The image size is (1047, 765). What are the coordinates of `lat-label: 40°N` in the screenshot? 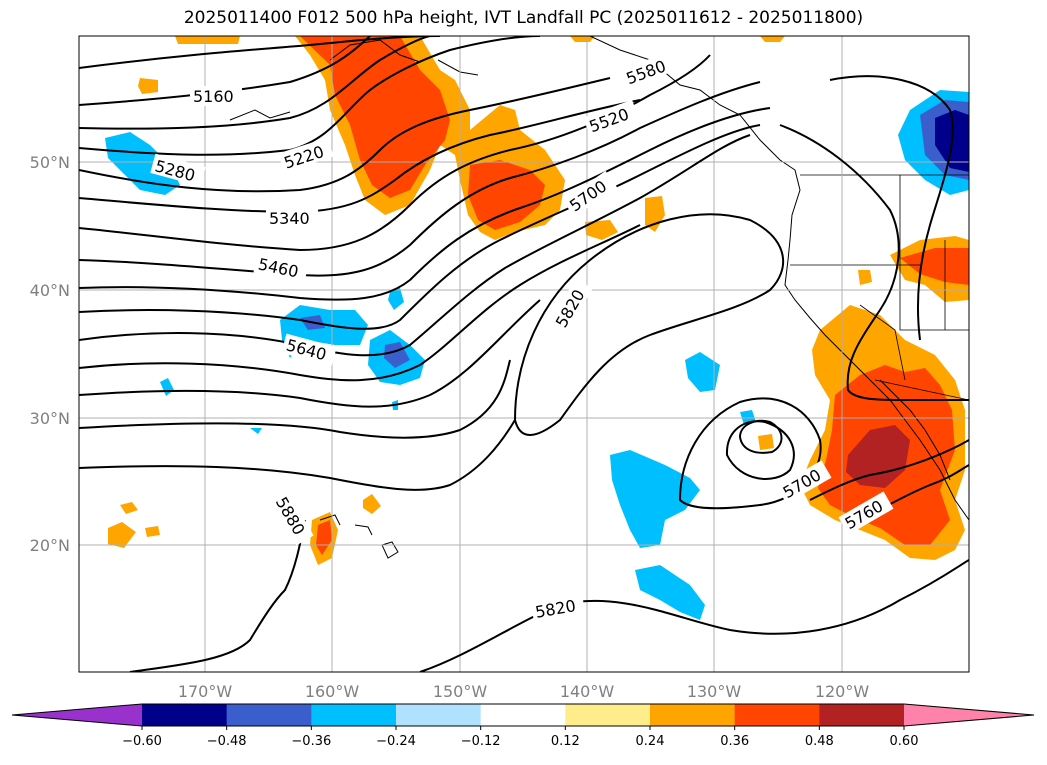 It's located at (50, 290).